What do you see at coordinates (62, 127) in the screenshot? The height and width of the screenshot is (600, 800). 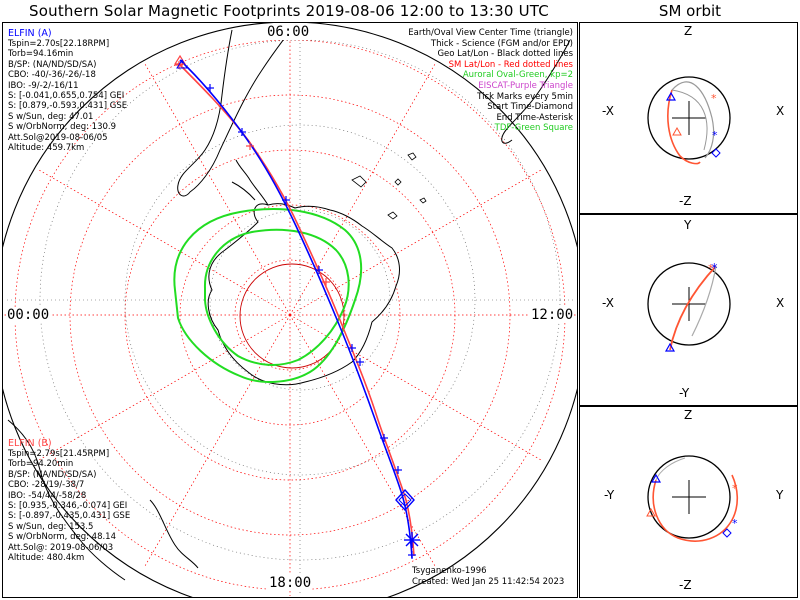 I see `info-line: S w/OrbNorm, deg: 130.9` at bounding box center [62, 127].